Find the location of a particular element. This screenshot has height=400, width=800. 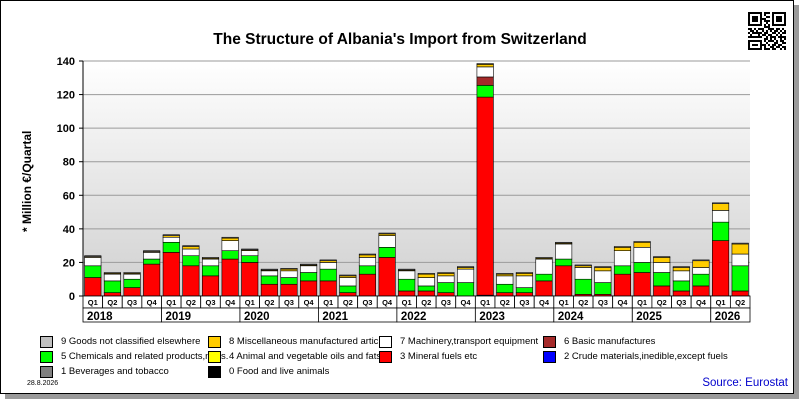

y-tick-label: 80 is located at coordinates (69, 163).